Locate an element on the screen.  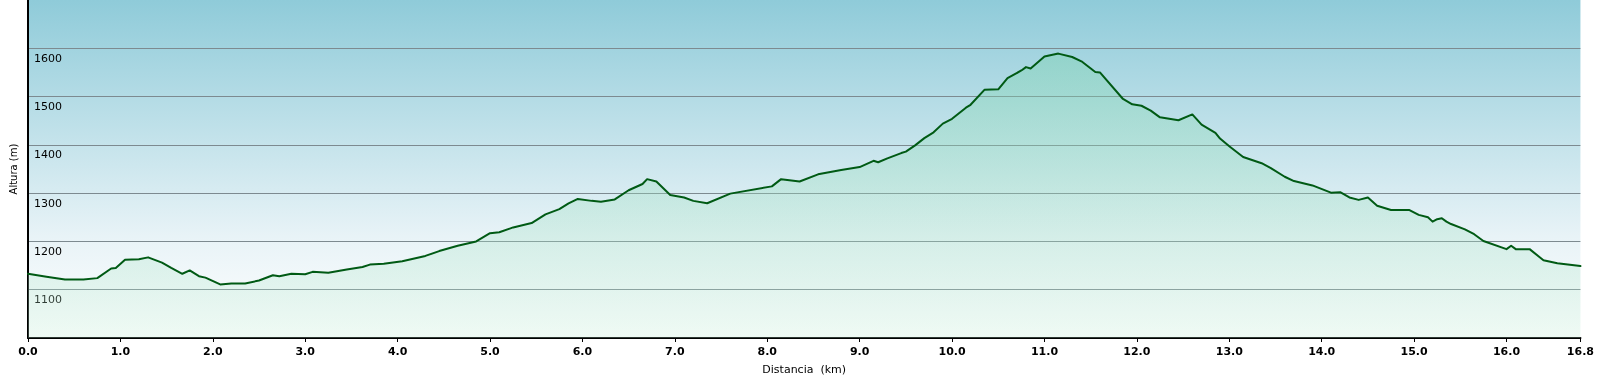
x-tick-label: 15.0 is located at coordinates (1414, 351).